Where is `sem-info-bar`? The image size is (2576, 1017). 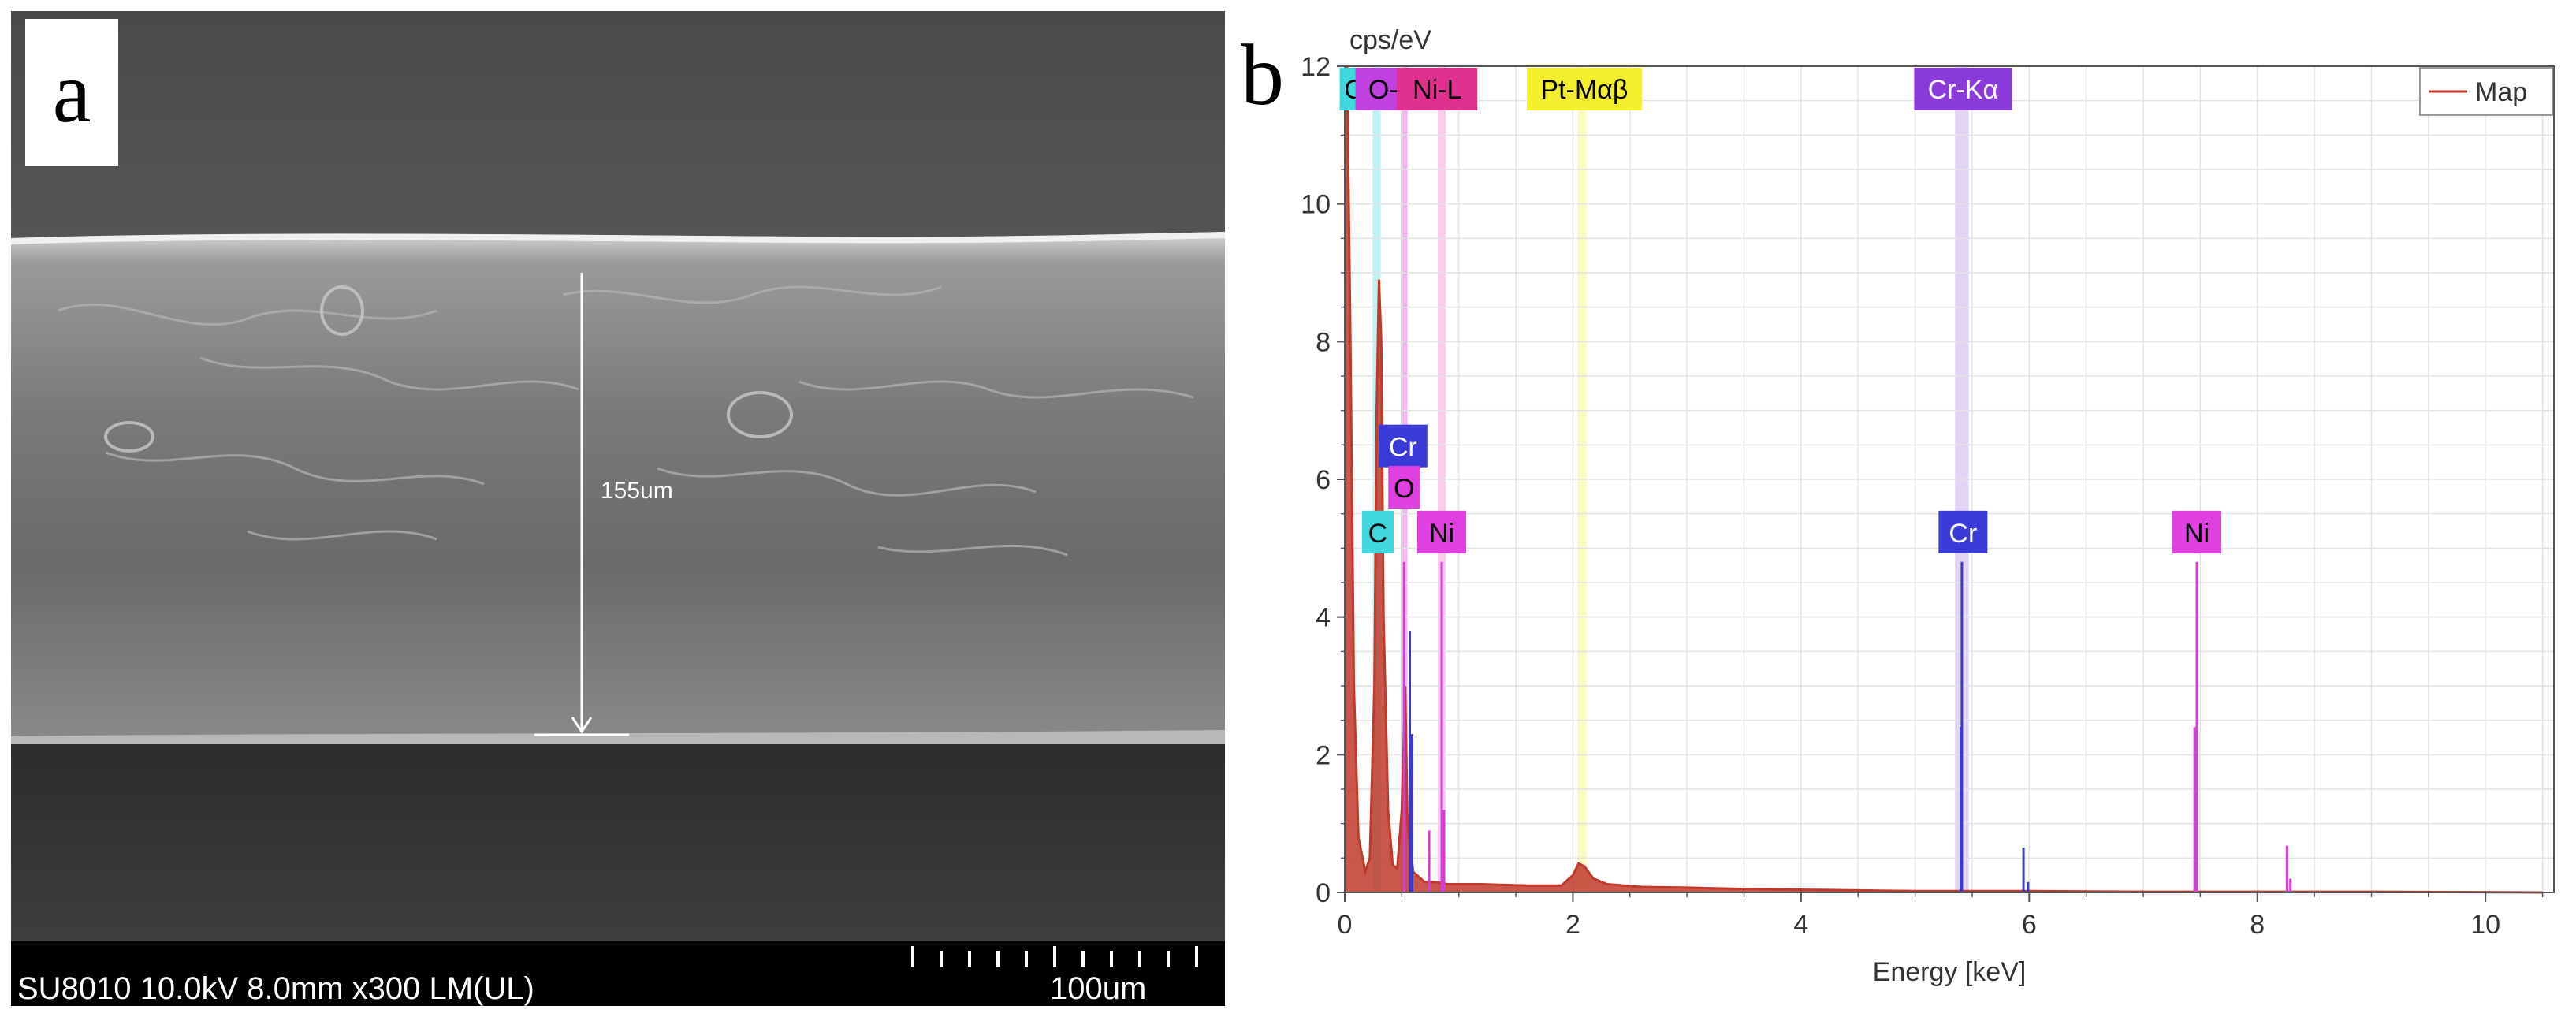 sem-info-bar is located at coordinates (618, 973).